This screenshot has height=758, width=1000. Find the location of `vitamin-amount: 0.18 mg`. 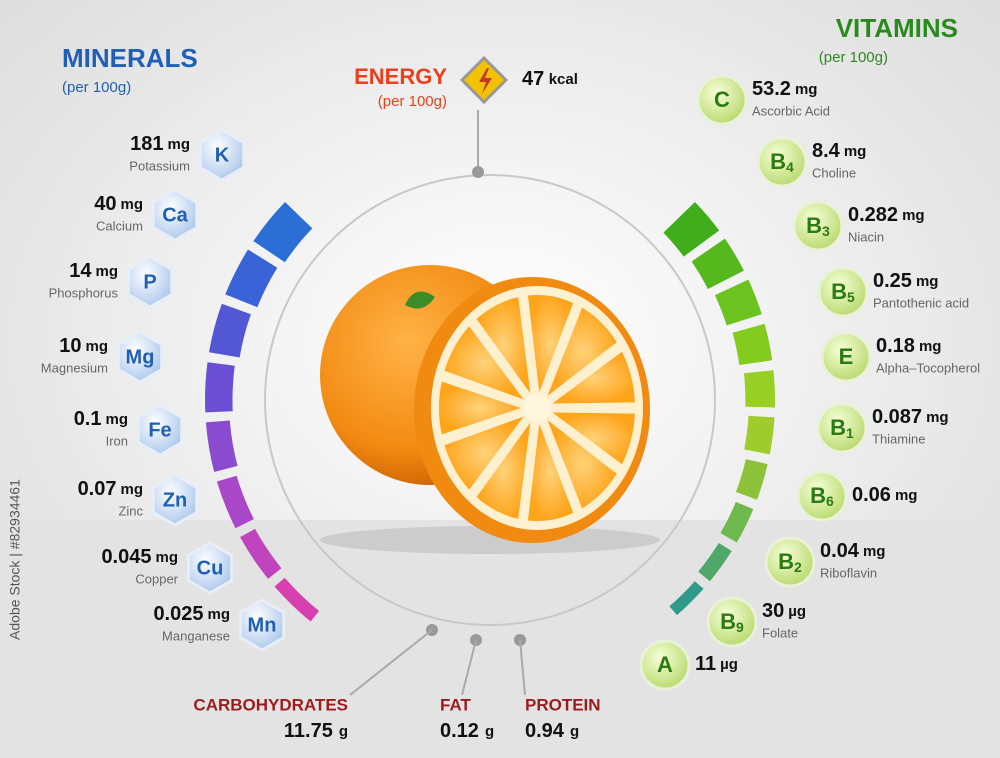

vitamin-amount: 0.18 mg is located at coordinates (908, 346).